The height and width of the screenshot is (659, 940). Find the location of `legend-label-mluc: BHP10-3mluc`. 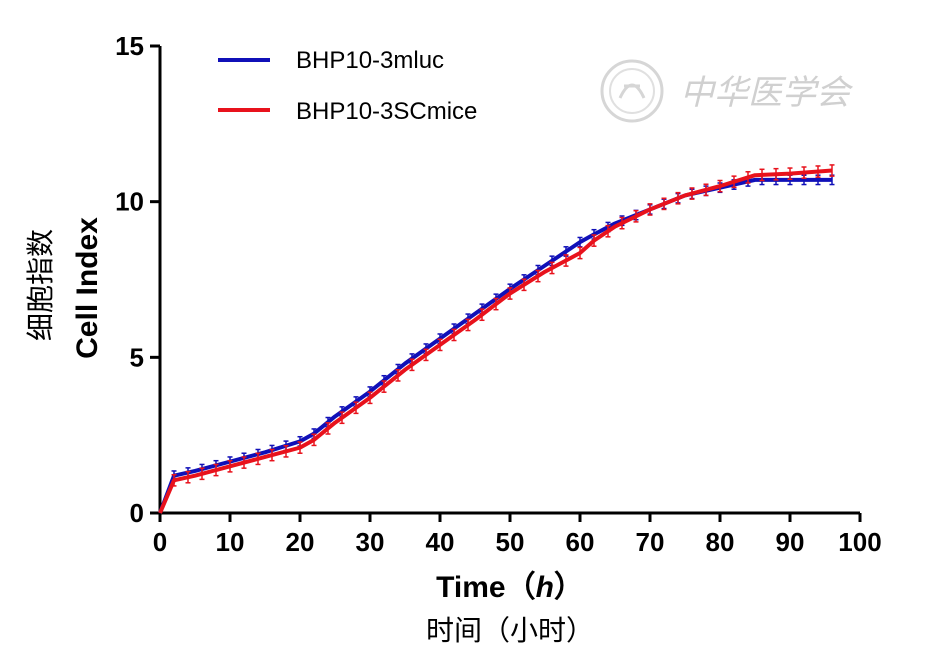

legend-label-mluc: BHP10-3mluc is located at coordinates (370, 60).